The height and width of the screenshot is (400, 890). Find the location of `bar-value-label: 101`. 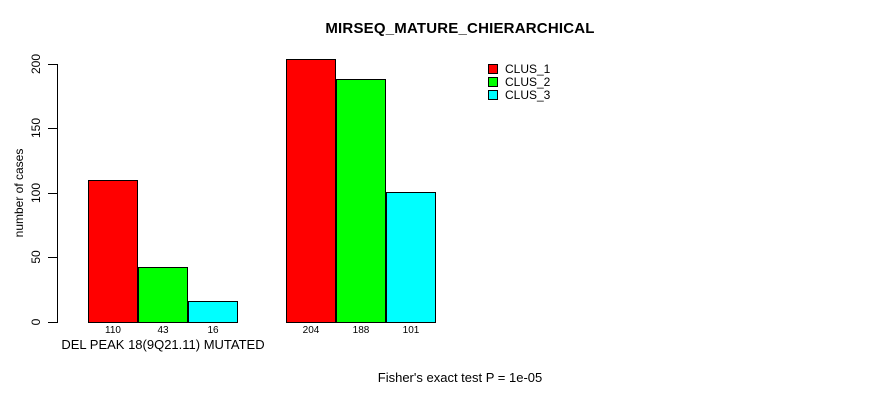

bar-value-label: 101 is located at coordinates (411, 330).